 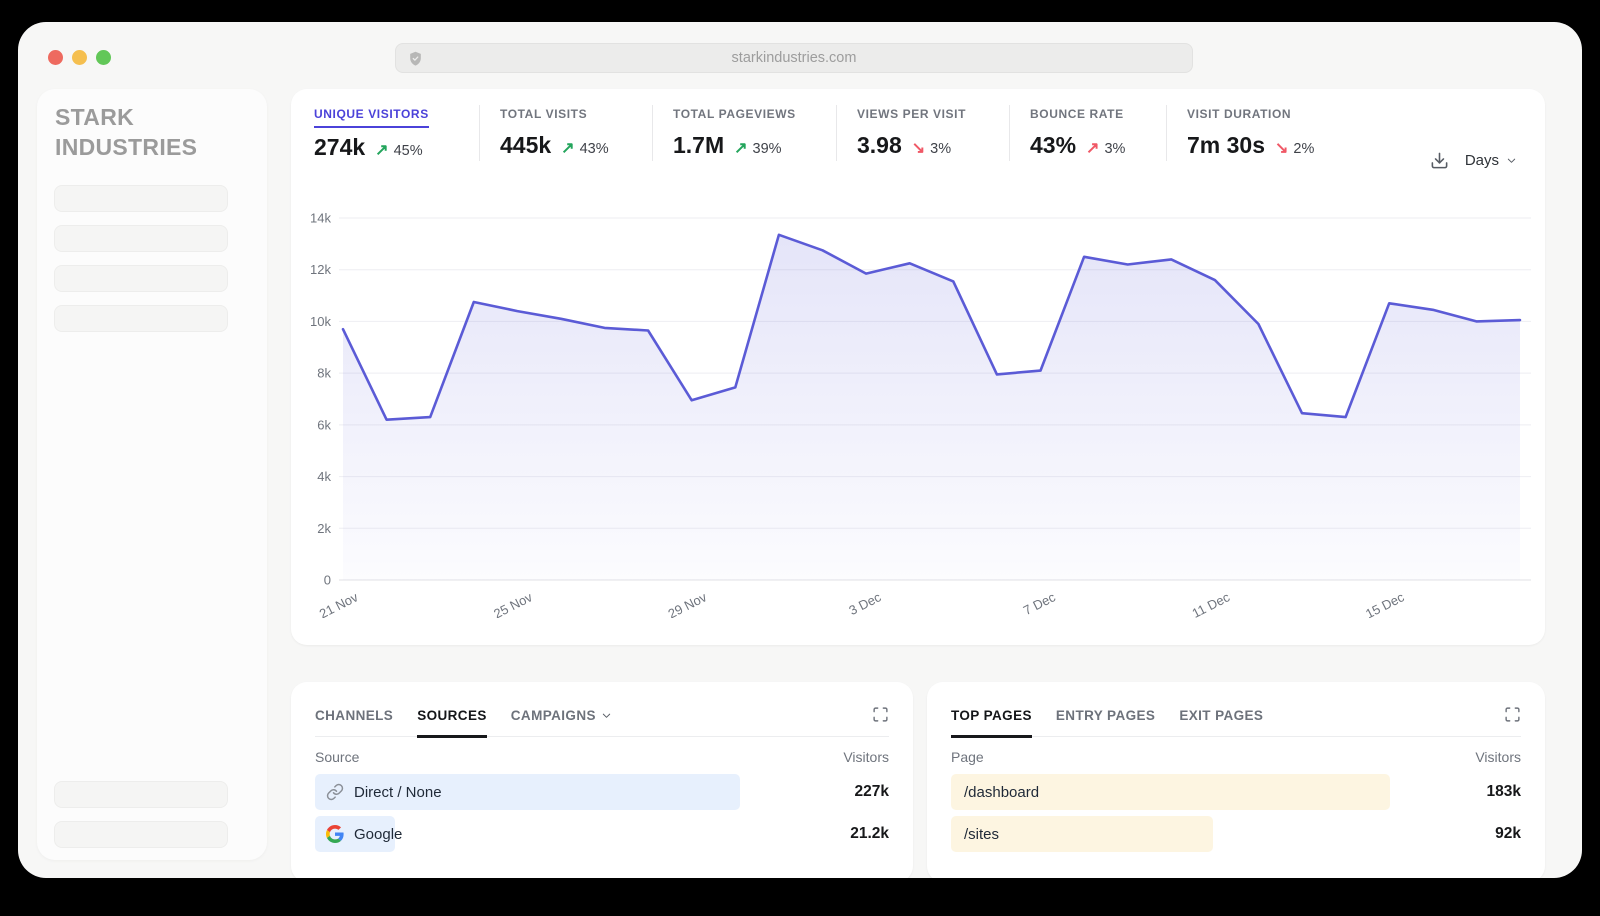 What do you see at coordinates (1221, 715) in the screenshot?
I see `tab-exit-pages: EXIT PAGES` at bounding box center [1221, 715].